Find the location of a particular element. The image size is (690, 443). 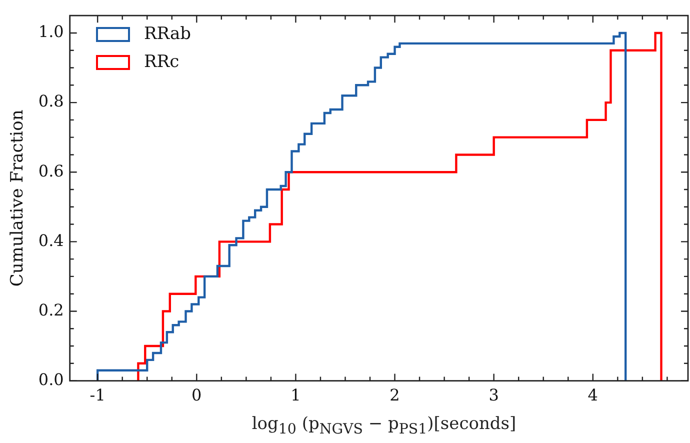

x-tick-label: 3 is located at coordinates (493, 395).